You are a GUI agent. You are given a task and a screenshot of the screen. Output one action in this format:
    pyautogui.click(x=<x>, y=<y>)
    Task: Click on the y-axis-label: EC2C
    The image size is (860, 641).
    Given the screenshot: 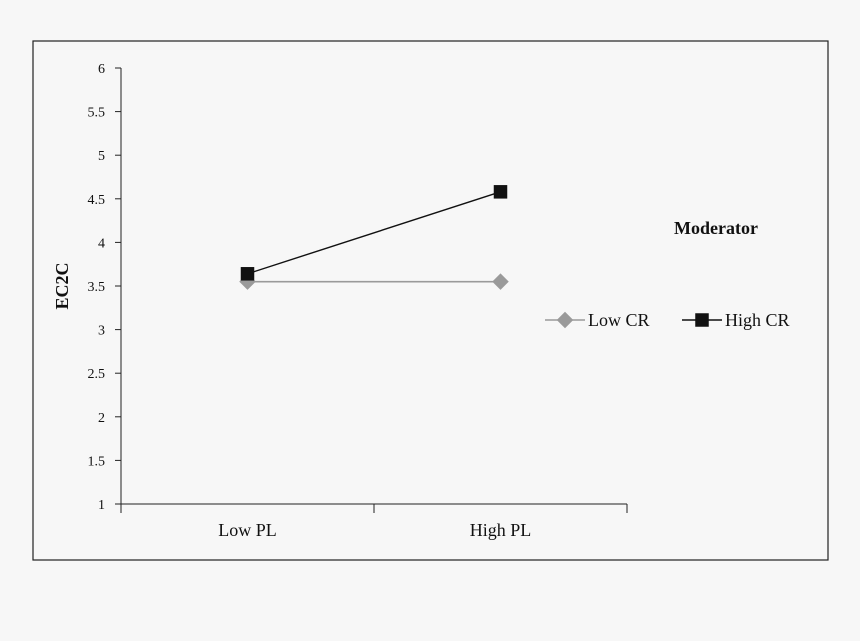 What is the action you would take?
    pyautogui.click(x=62, y=285)
    